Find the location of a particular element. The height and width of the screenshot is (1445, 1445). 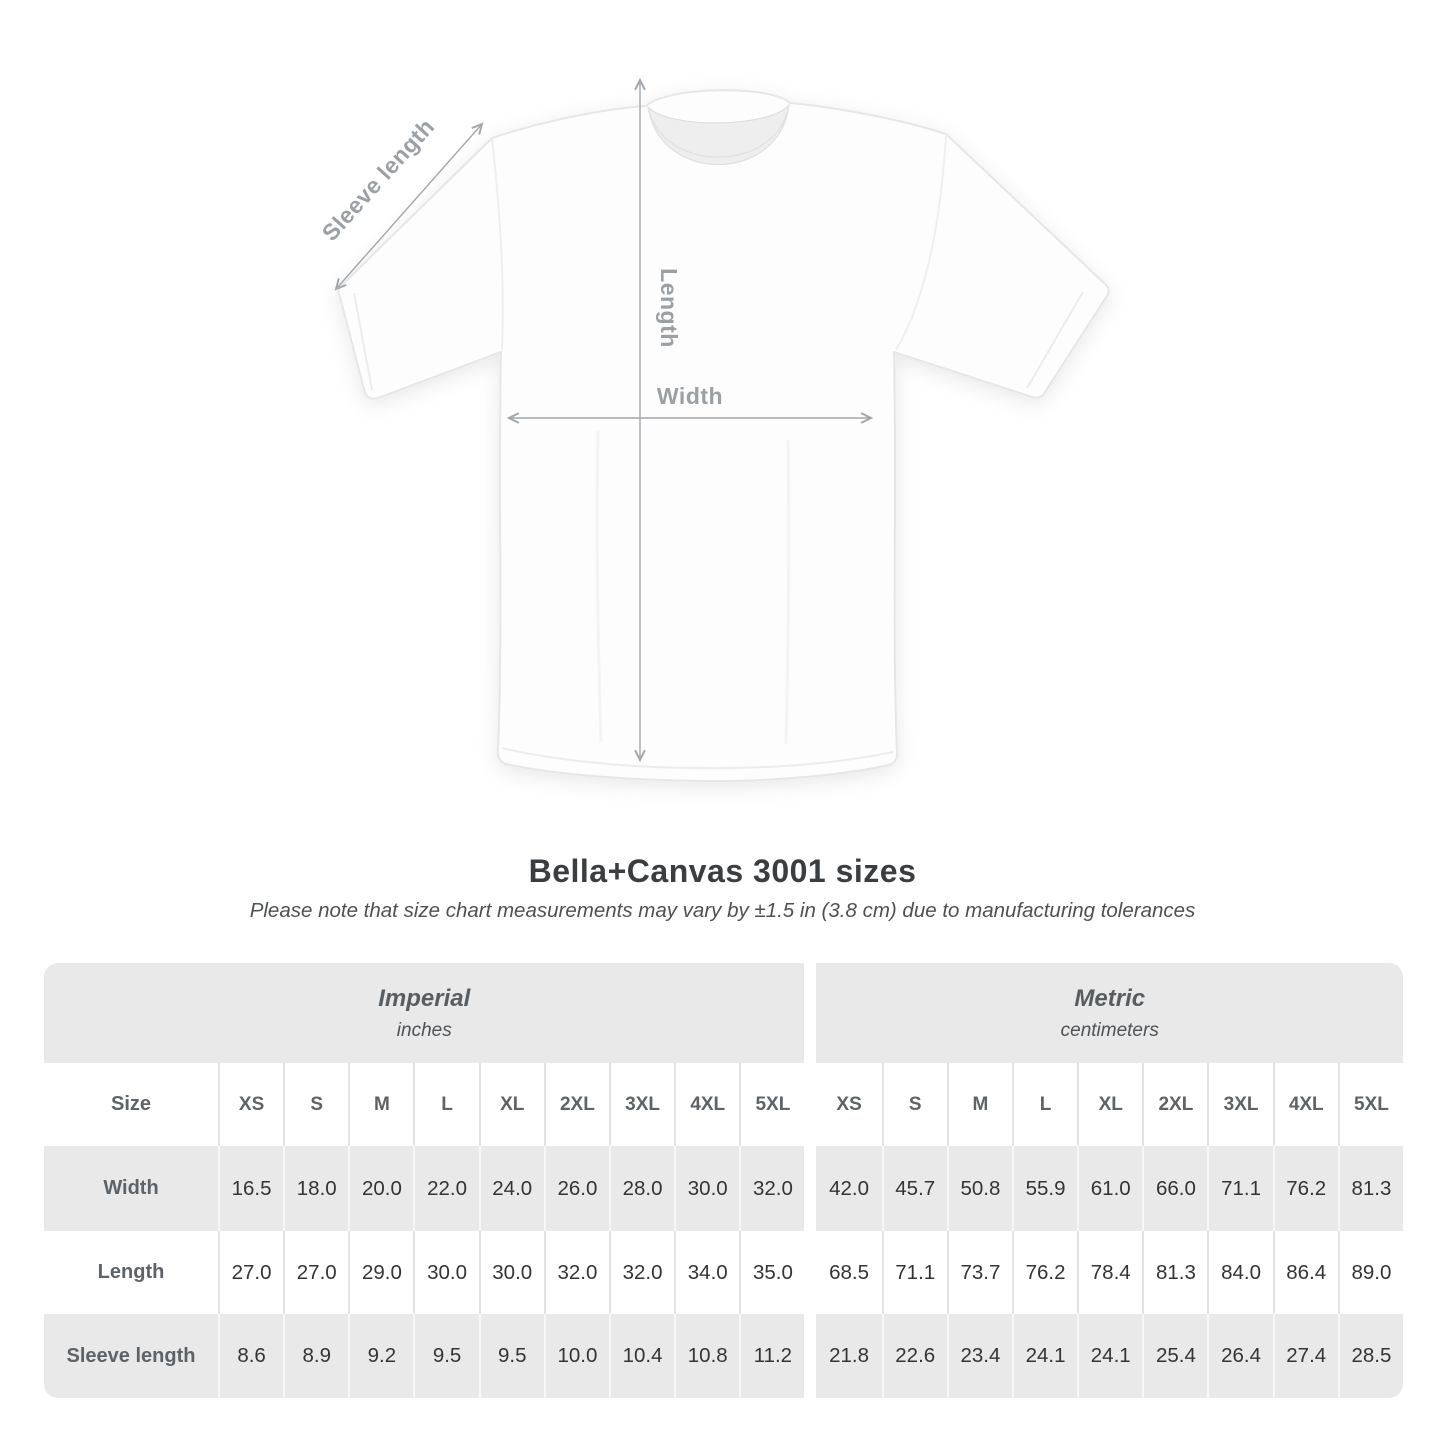

metric-unit-label: centimeters is located at coordinates (1109, 1030).